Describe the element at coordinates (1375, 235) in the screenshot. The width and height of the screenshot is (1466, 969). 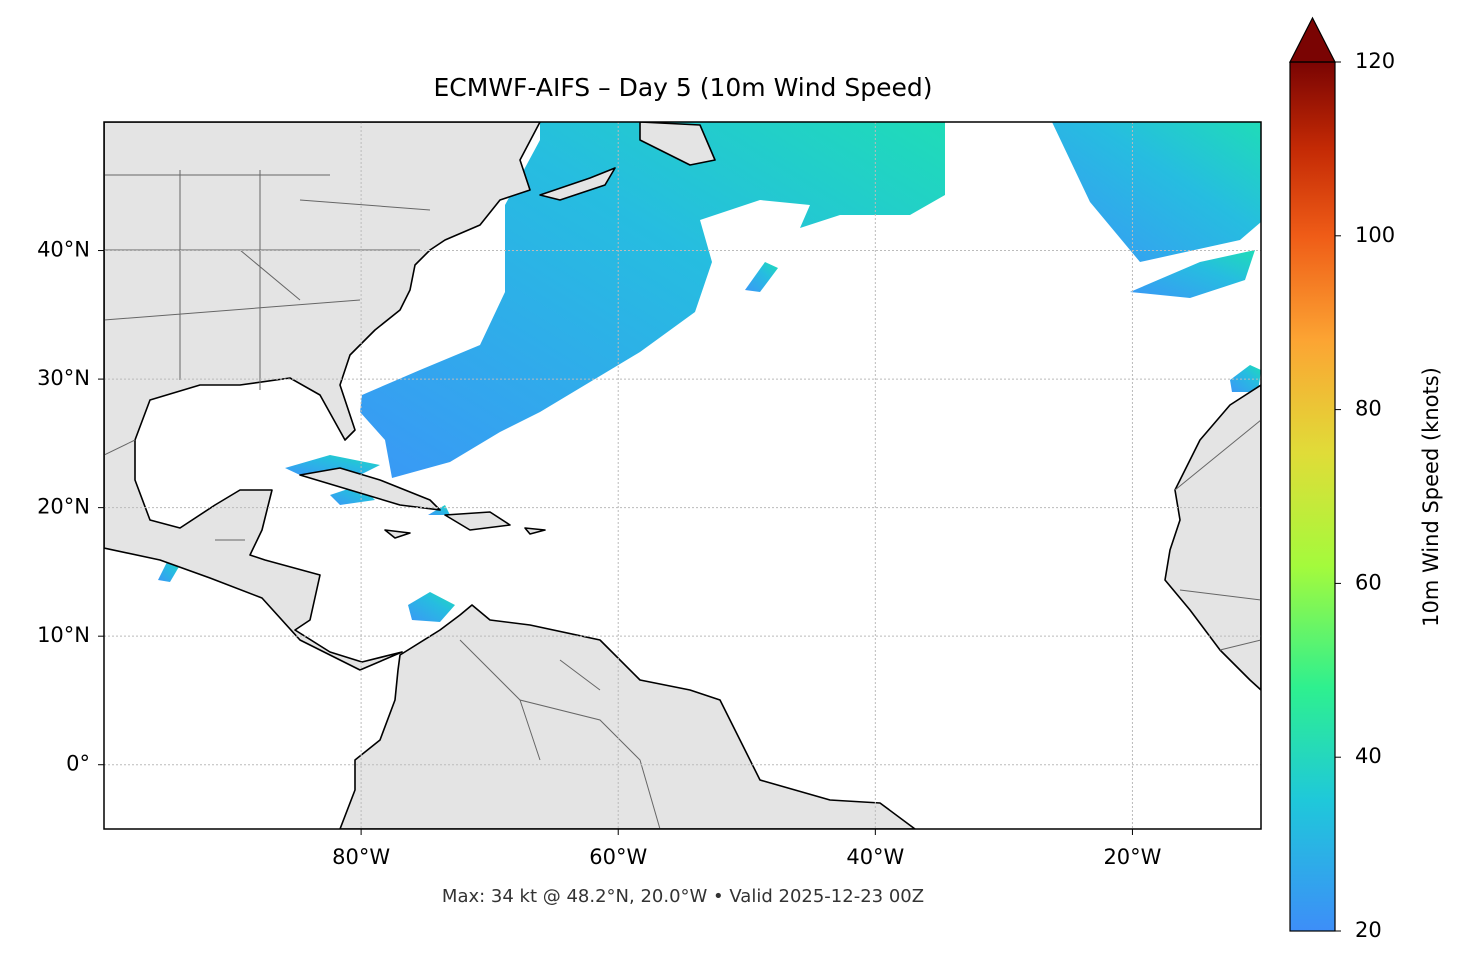
I see `colorbar-tick-label: 100` at that location.